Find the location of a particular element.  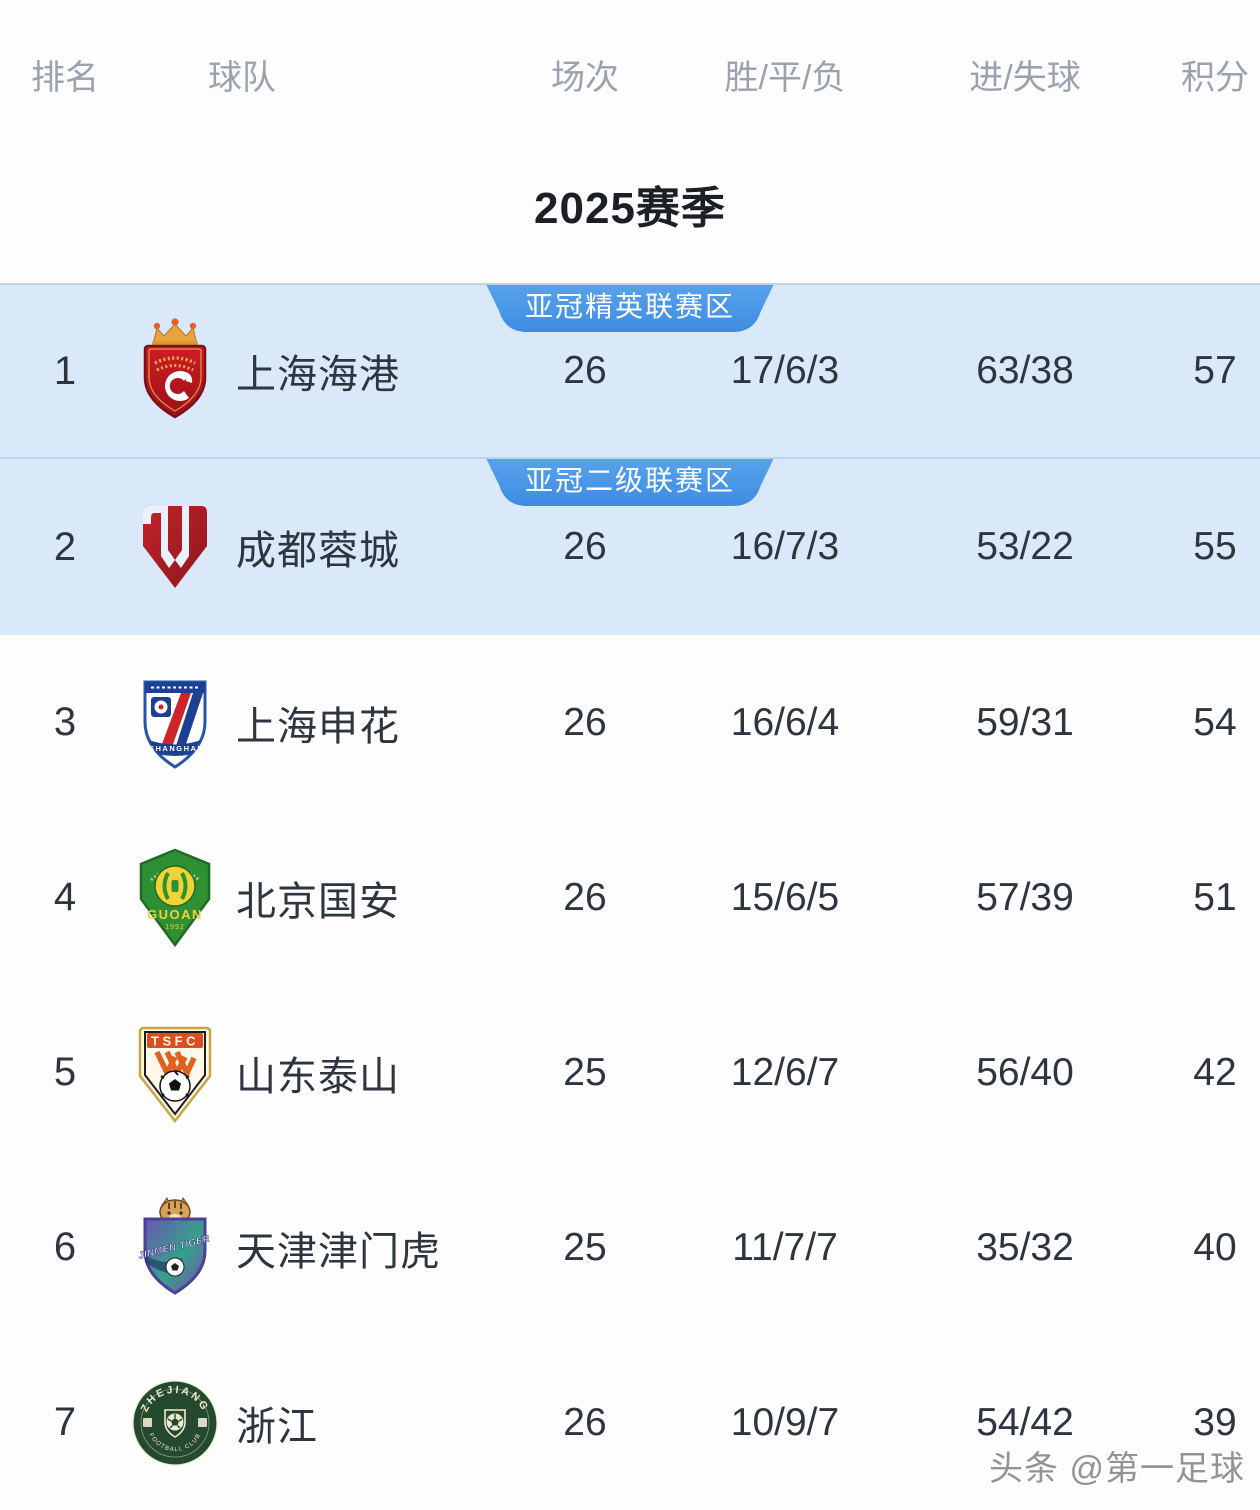

team-name: 成都蓉城 is located at coordinates (318, 551).